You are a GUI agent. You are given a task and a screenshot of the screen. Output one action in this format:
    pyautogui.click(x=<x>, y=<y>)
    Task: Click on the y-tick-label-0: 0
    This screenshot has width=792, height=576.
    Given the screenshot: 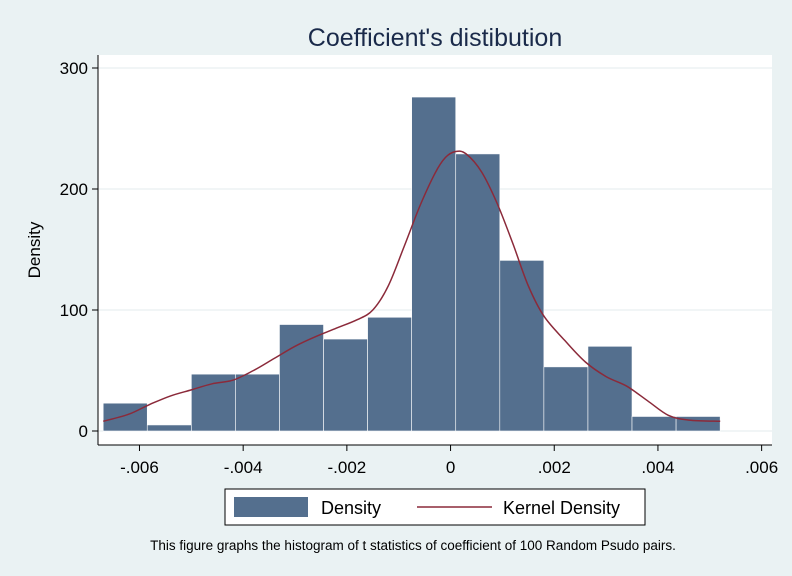 What is the action you would take?
    pyautogui.click(x=83, y=431)
    